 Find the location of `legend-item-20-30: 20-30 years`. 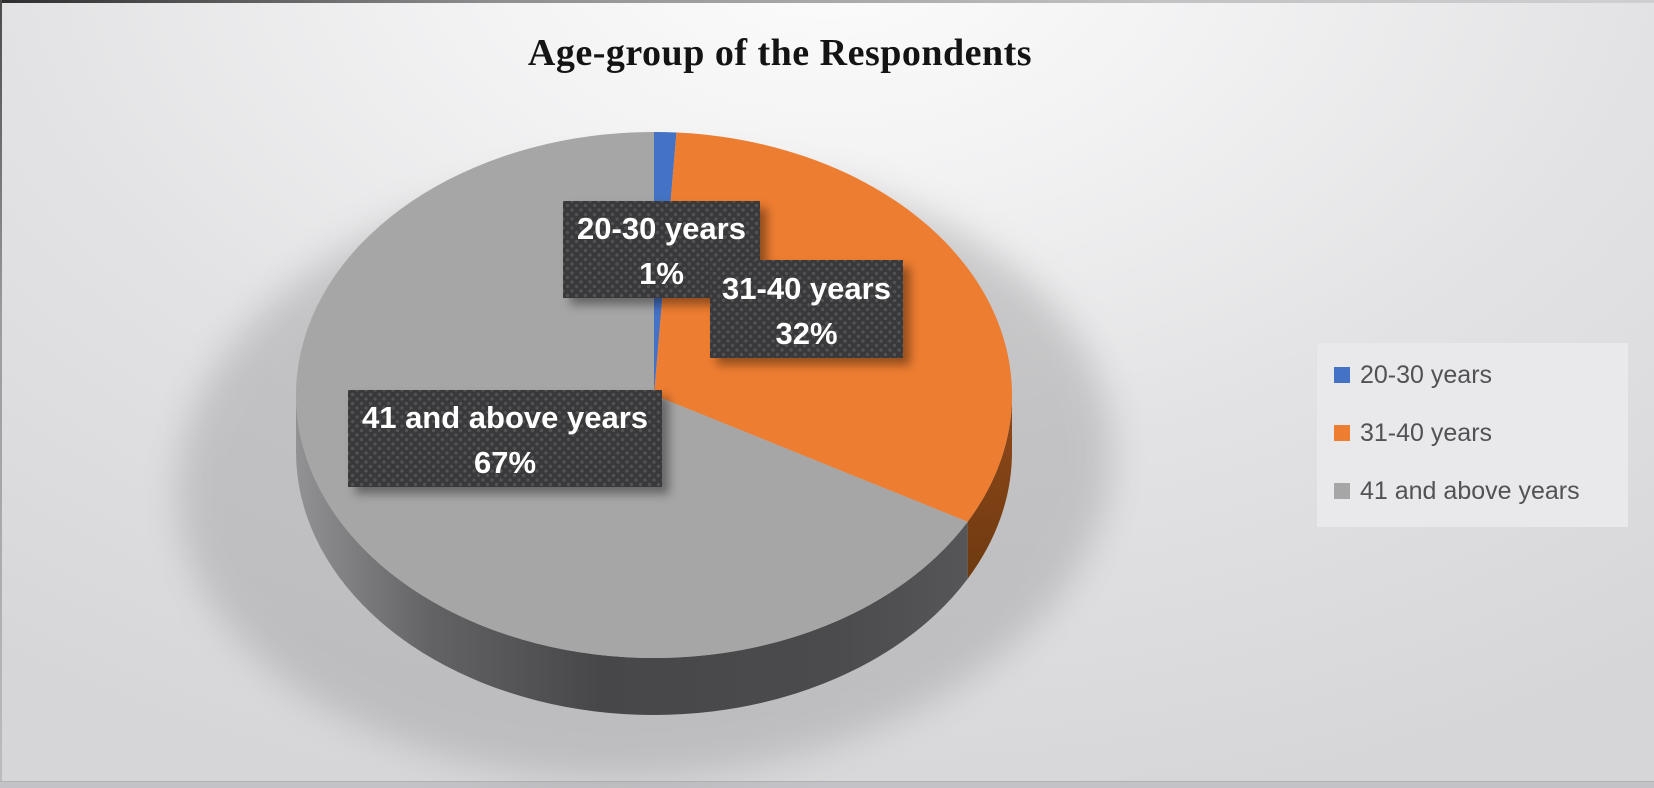

legend-item-20-30: 20-30 years is located at coordinates (1472, 375).